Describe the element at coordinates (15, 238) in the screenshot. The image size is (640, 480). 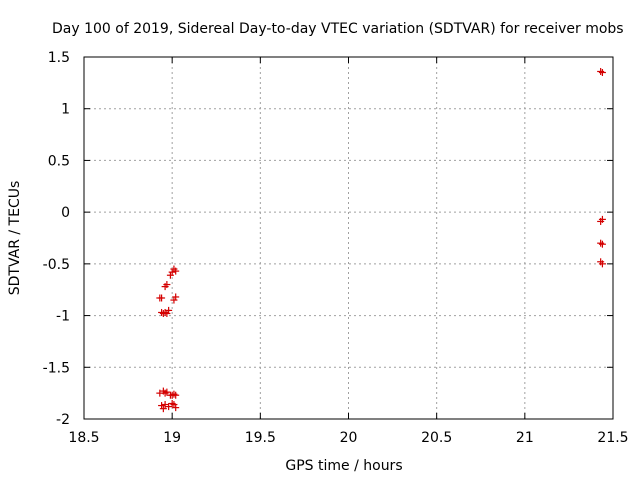
I see `y-axis-label: SDTVAR / TECUs` at that location.